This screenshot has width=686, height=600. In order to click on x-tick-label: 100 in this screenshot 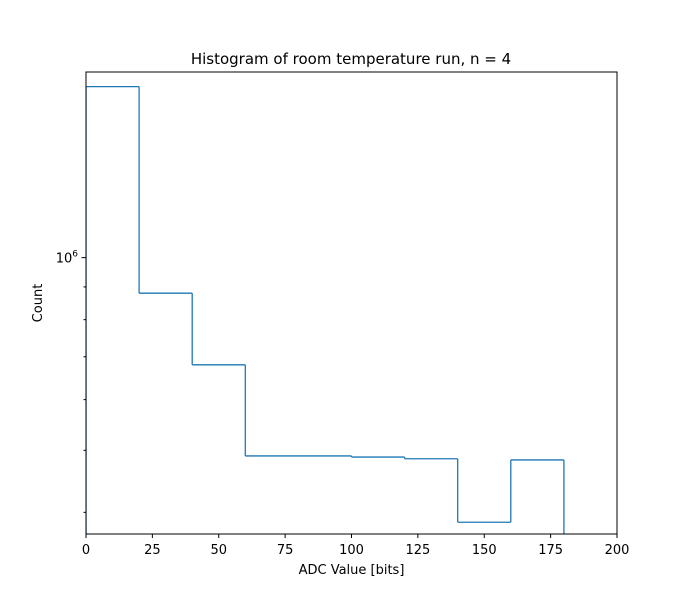, I will do `click(351, 550)`.